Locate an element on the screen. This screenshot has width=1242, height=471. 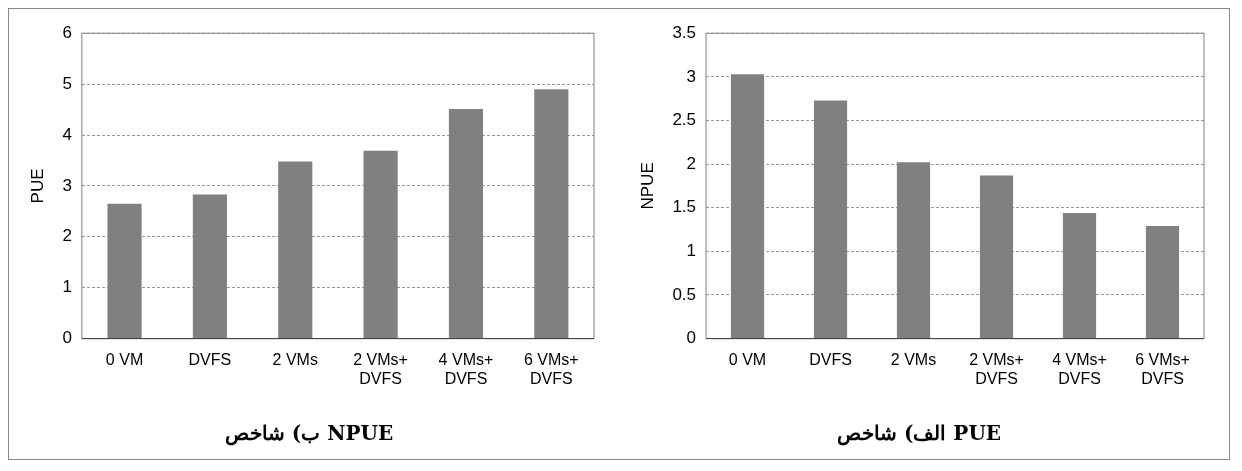
y-tick-label: 6 is located at coordinates (67, 32).